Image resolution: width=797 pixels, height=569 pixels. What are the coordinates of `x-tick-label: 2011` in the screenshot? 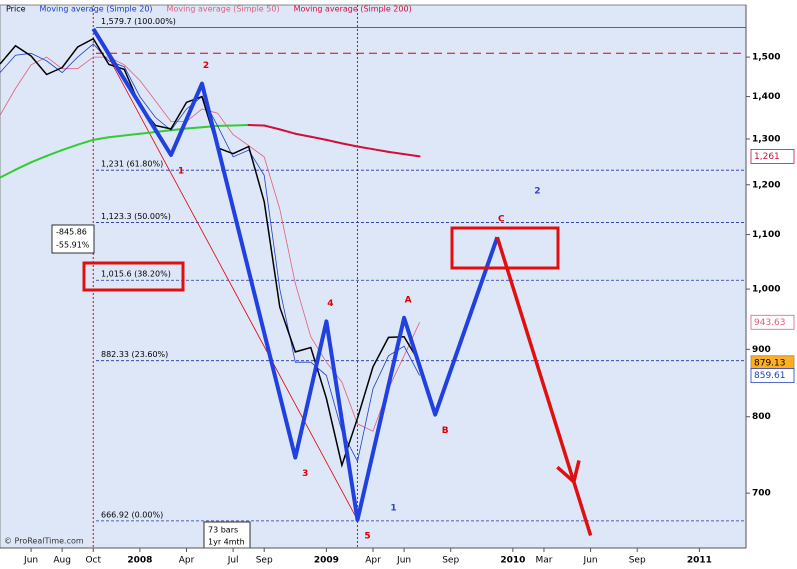 It's located at (699, 561).